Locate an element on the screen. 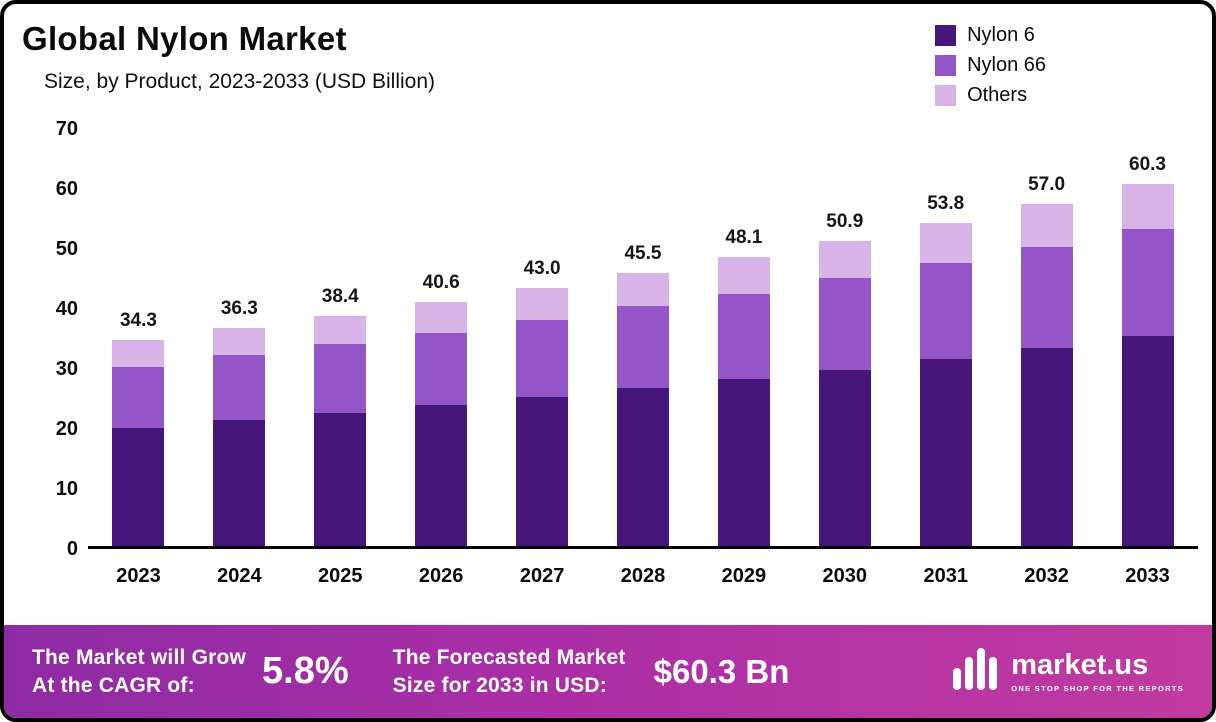 Image resolution: width=1216 pixels, height=722 pixels. bar-2029: 48.1 is located at coordinates (743, 386).